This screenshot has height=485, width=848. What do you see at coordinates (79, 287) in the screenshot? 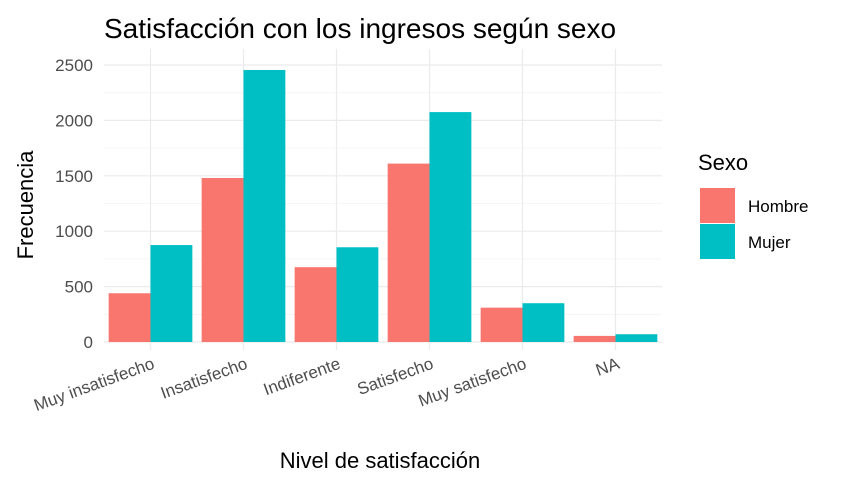
I see `y-tick-label: 500` at bounding box center [79, 287].